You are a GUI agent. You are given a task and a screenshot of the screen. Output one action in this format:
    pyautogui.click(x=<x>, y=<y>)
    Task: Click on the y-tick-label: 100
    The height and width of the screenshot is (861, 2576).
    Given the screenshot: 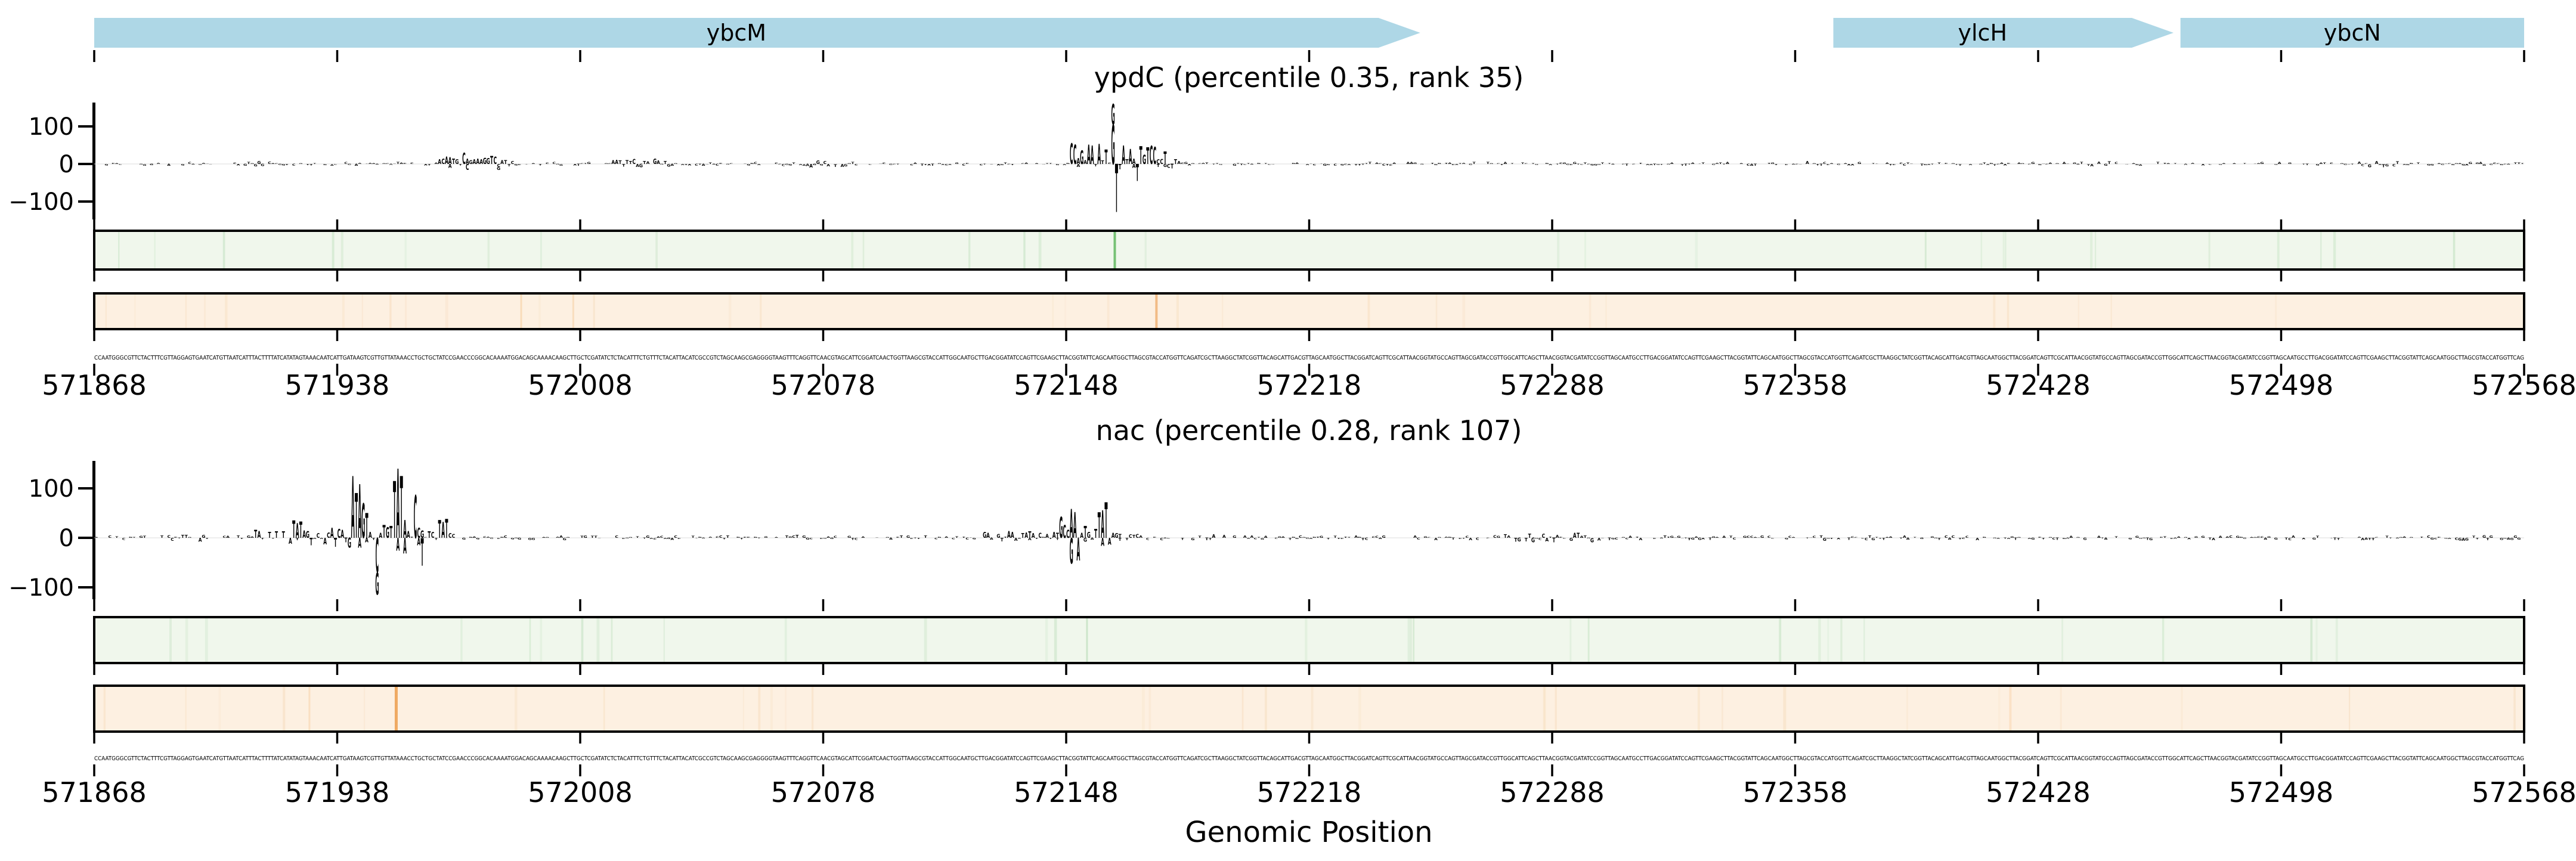 What is the action you would take?
    pyautogui.click(x=51, y=127)
    